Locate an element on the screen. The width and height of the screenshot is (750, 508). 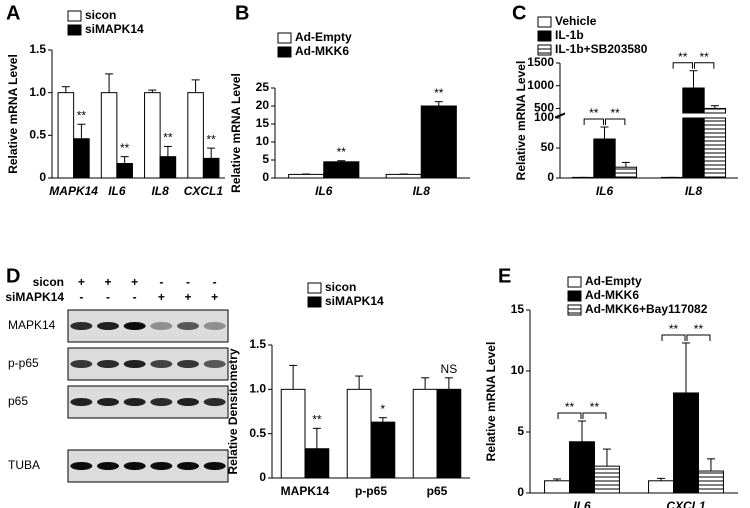
x-tick-label: p65 is located at coordinates (437, 491).